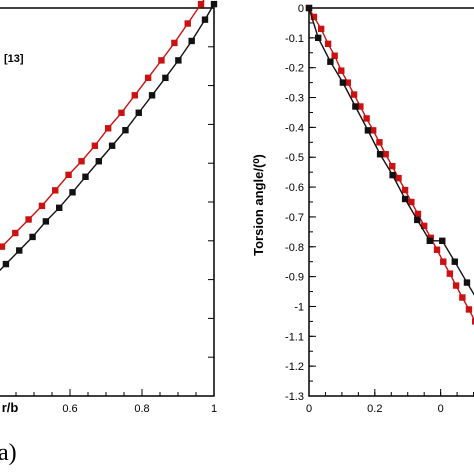 This screenshot has height=474, width=474. Describe the element at coordinates (294, 99) in the screenshot. I see `right-y-tick-label: -0.3` at that location.